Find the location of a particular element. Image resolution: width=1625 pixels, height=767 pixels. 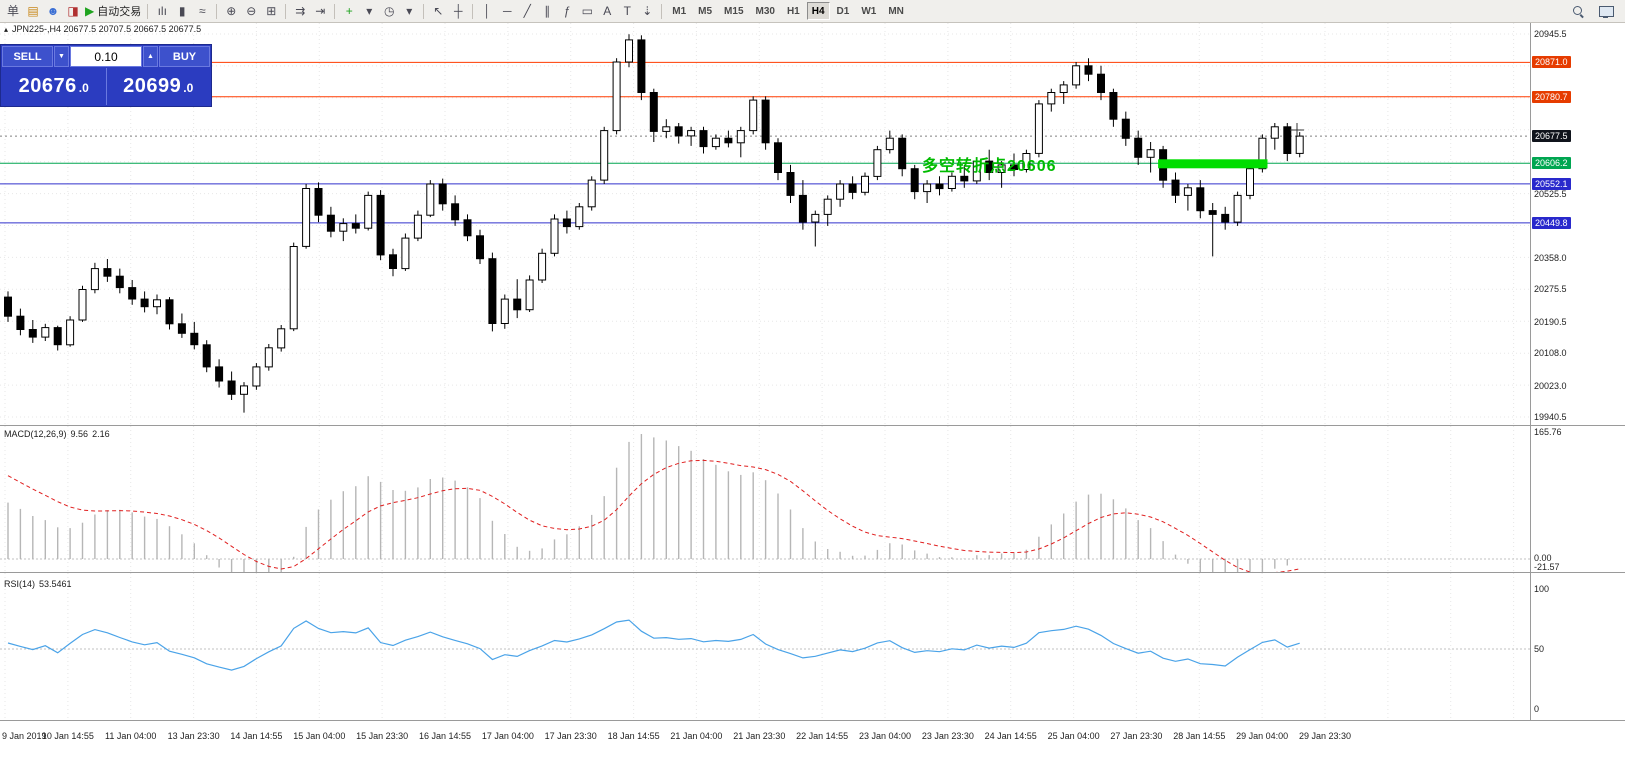

timeframe-m5: M5 is located at coordinates (705, 11).